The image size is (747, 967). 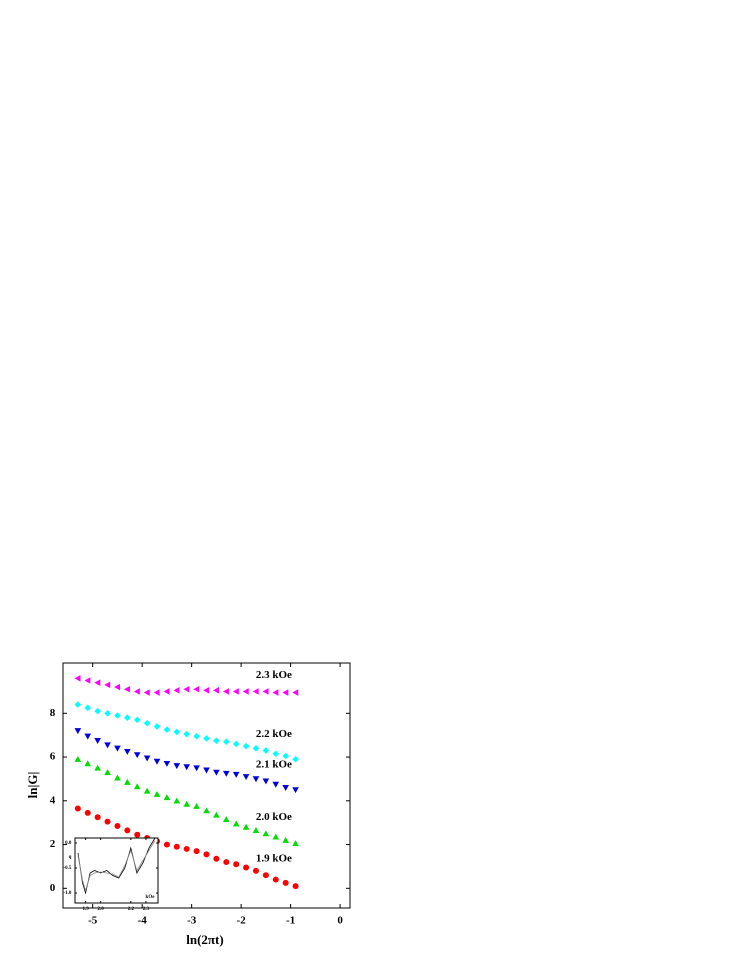 What do you see at coordinates (67, 893) in the screenshot?
I see `y-tick-label: -1.0` at bounding box center [67, 893].